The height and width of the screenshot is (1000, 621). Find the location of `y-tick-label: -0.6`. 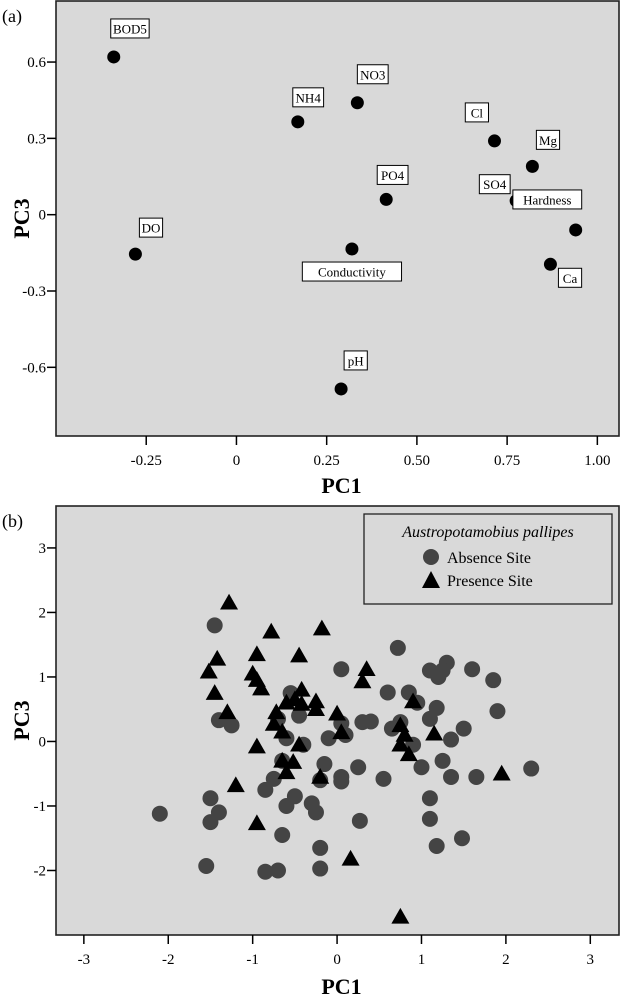

y-tick-label: -0.6 is located at coordinates (34, 368).